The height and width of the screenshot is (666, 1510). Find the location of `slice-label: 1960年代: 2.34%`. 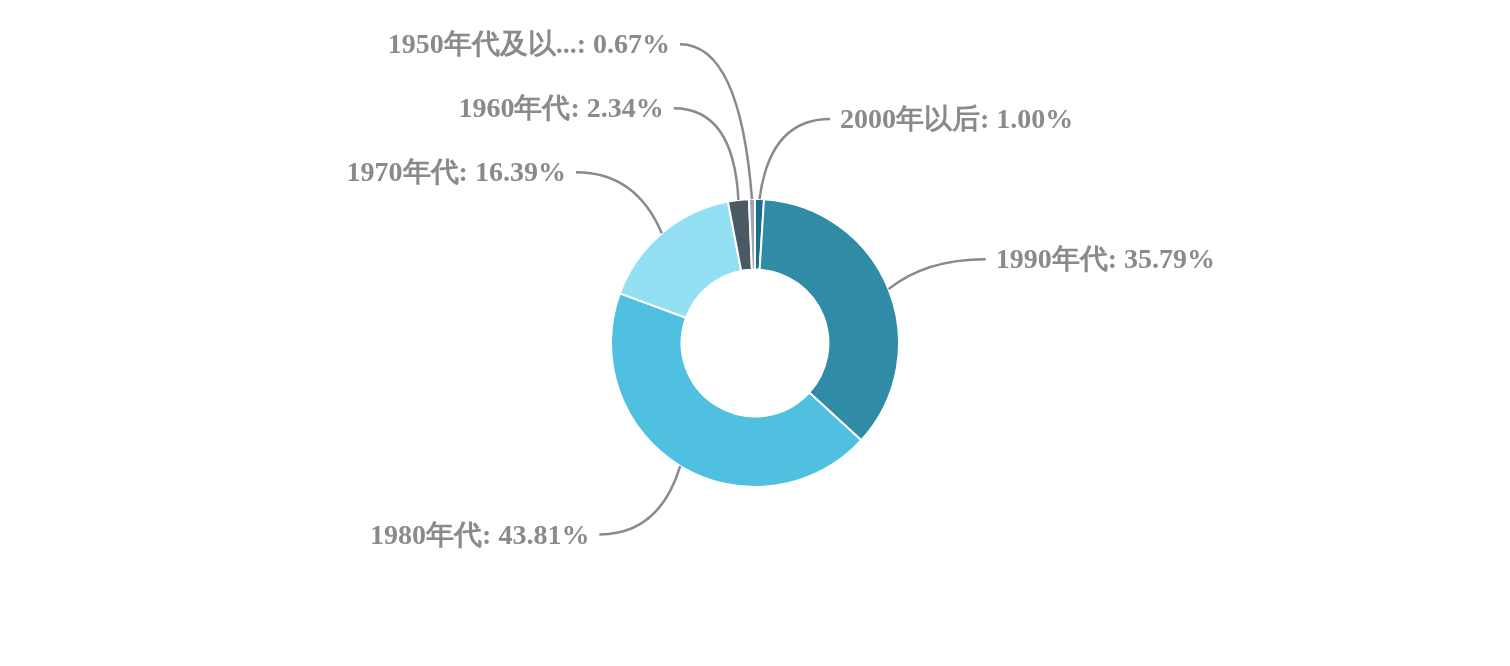

slice-label: 1960年代: 2.34% is located at coordinates (561, 108).